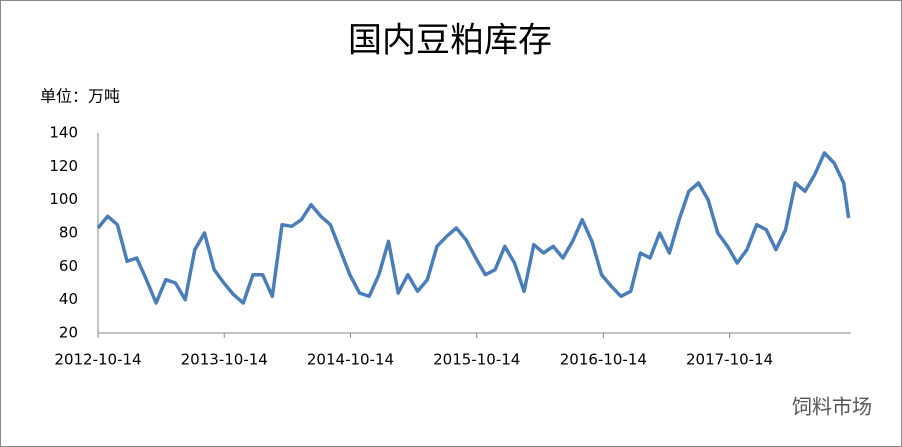 This screenshot has height=447, width=902. I want to click on y-tick-label: 140, so click(63, 133).